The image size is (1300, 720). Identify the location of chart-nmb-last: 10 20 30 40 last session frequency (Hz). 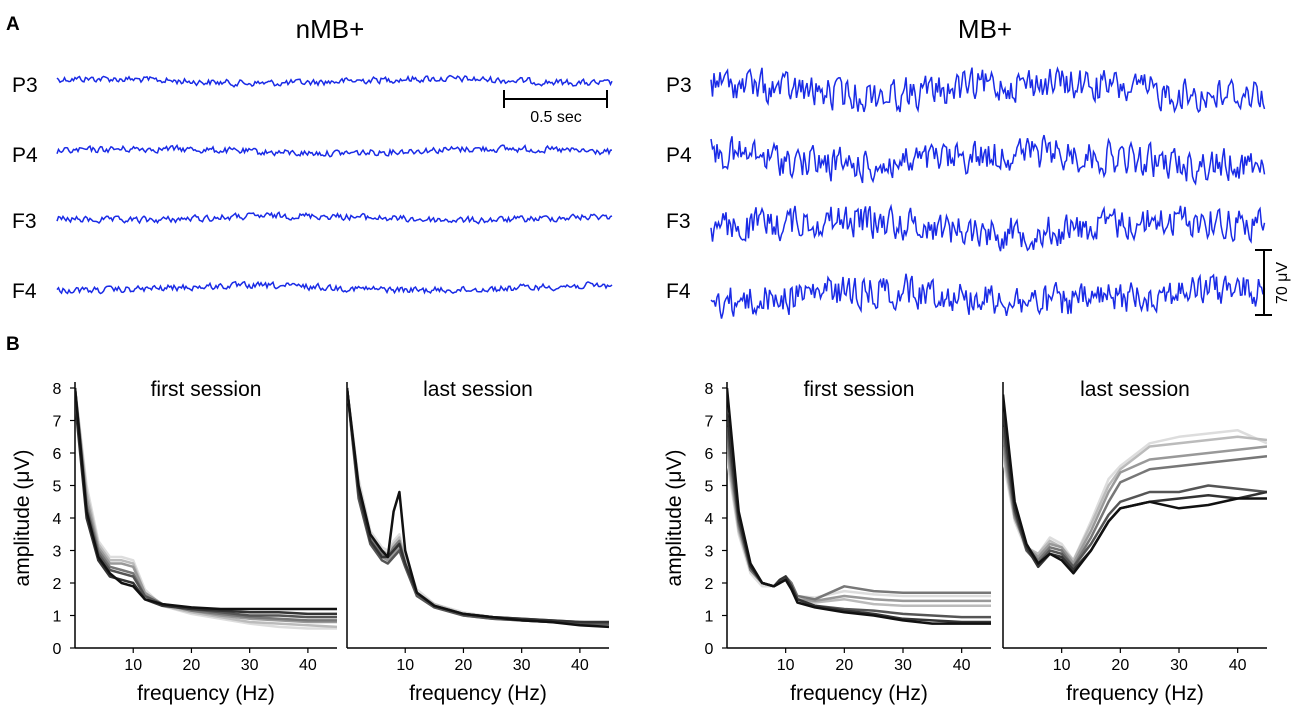
(477, 541).